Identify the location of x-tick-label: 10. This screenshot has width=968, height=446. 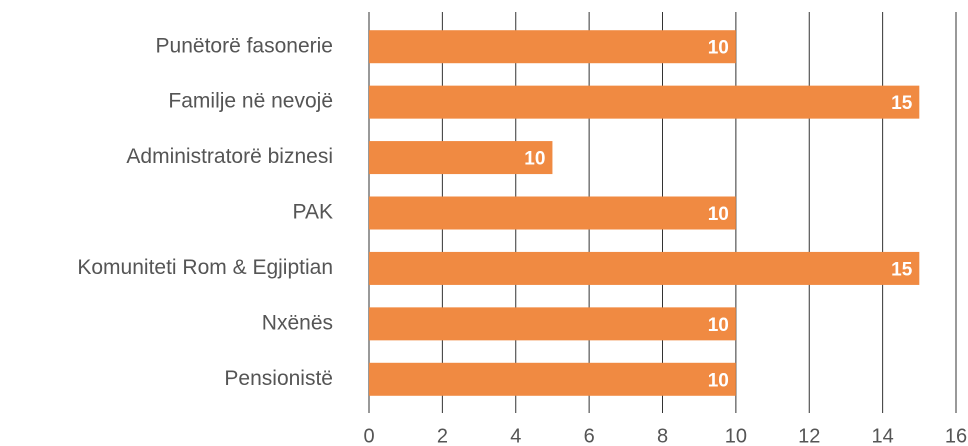
(736, 435).